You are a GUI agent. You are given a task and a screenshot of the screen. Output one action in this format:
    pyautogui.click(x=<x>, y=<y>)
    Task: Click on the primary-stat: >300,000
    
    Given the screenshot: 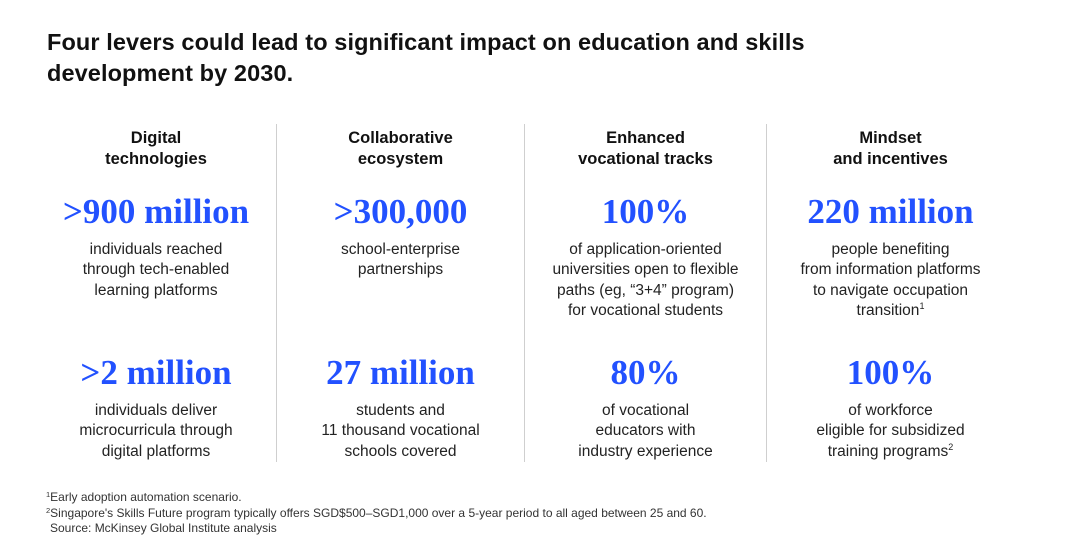 What is the action you would take?
    pyautogui.click(x=400, y=211)
    